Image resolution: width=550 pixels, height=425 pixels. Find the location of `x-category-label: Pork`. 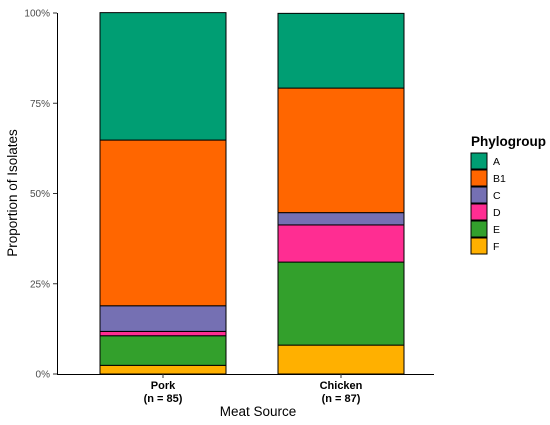

x-category-label: Pork is located at coordinates (163, 386).